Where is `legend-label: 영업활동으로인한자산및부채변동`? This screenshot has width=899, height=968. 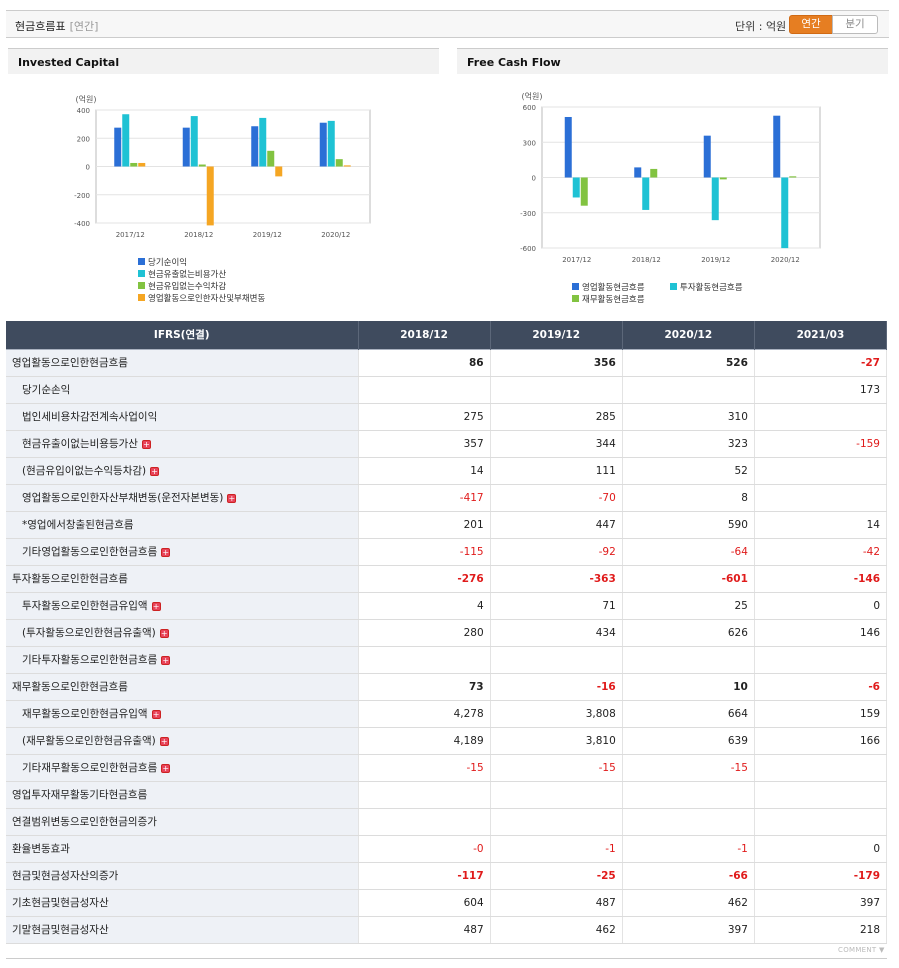
legend-label: 영업활동으로인한자산및부채변동 is located at coordinates (206, 298).